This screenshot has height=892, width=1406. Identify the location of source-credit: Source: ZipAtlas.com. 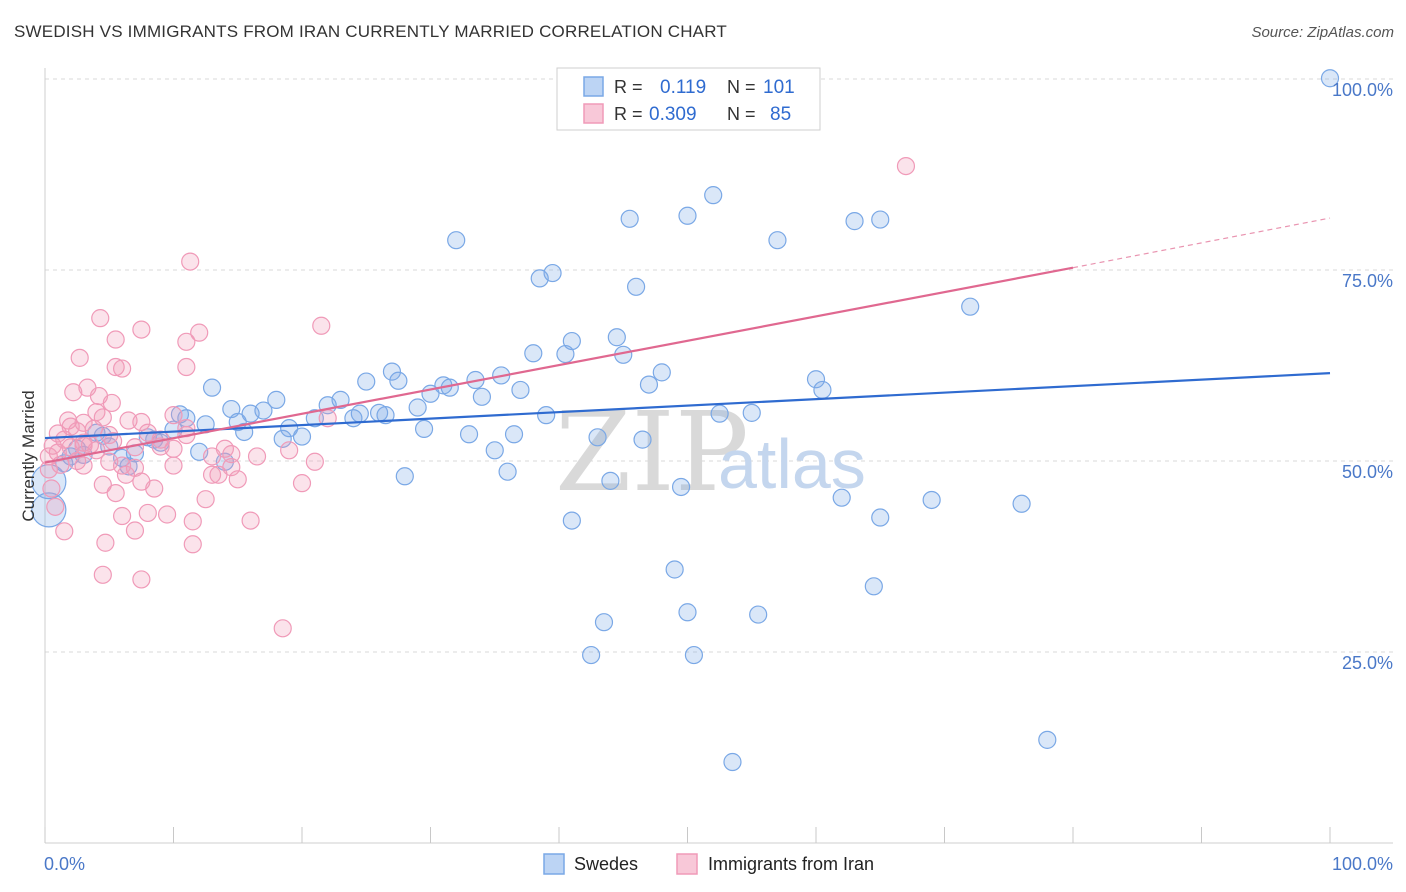
(1322, 32).